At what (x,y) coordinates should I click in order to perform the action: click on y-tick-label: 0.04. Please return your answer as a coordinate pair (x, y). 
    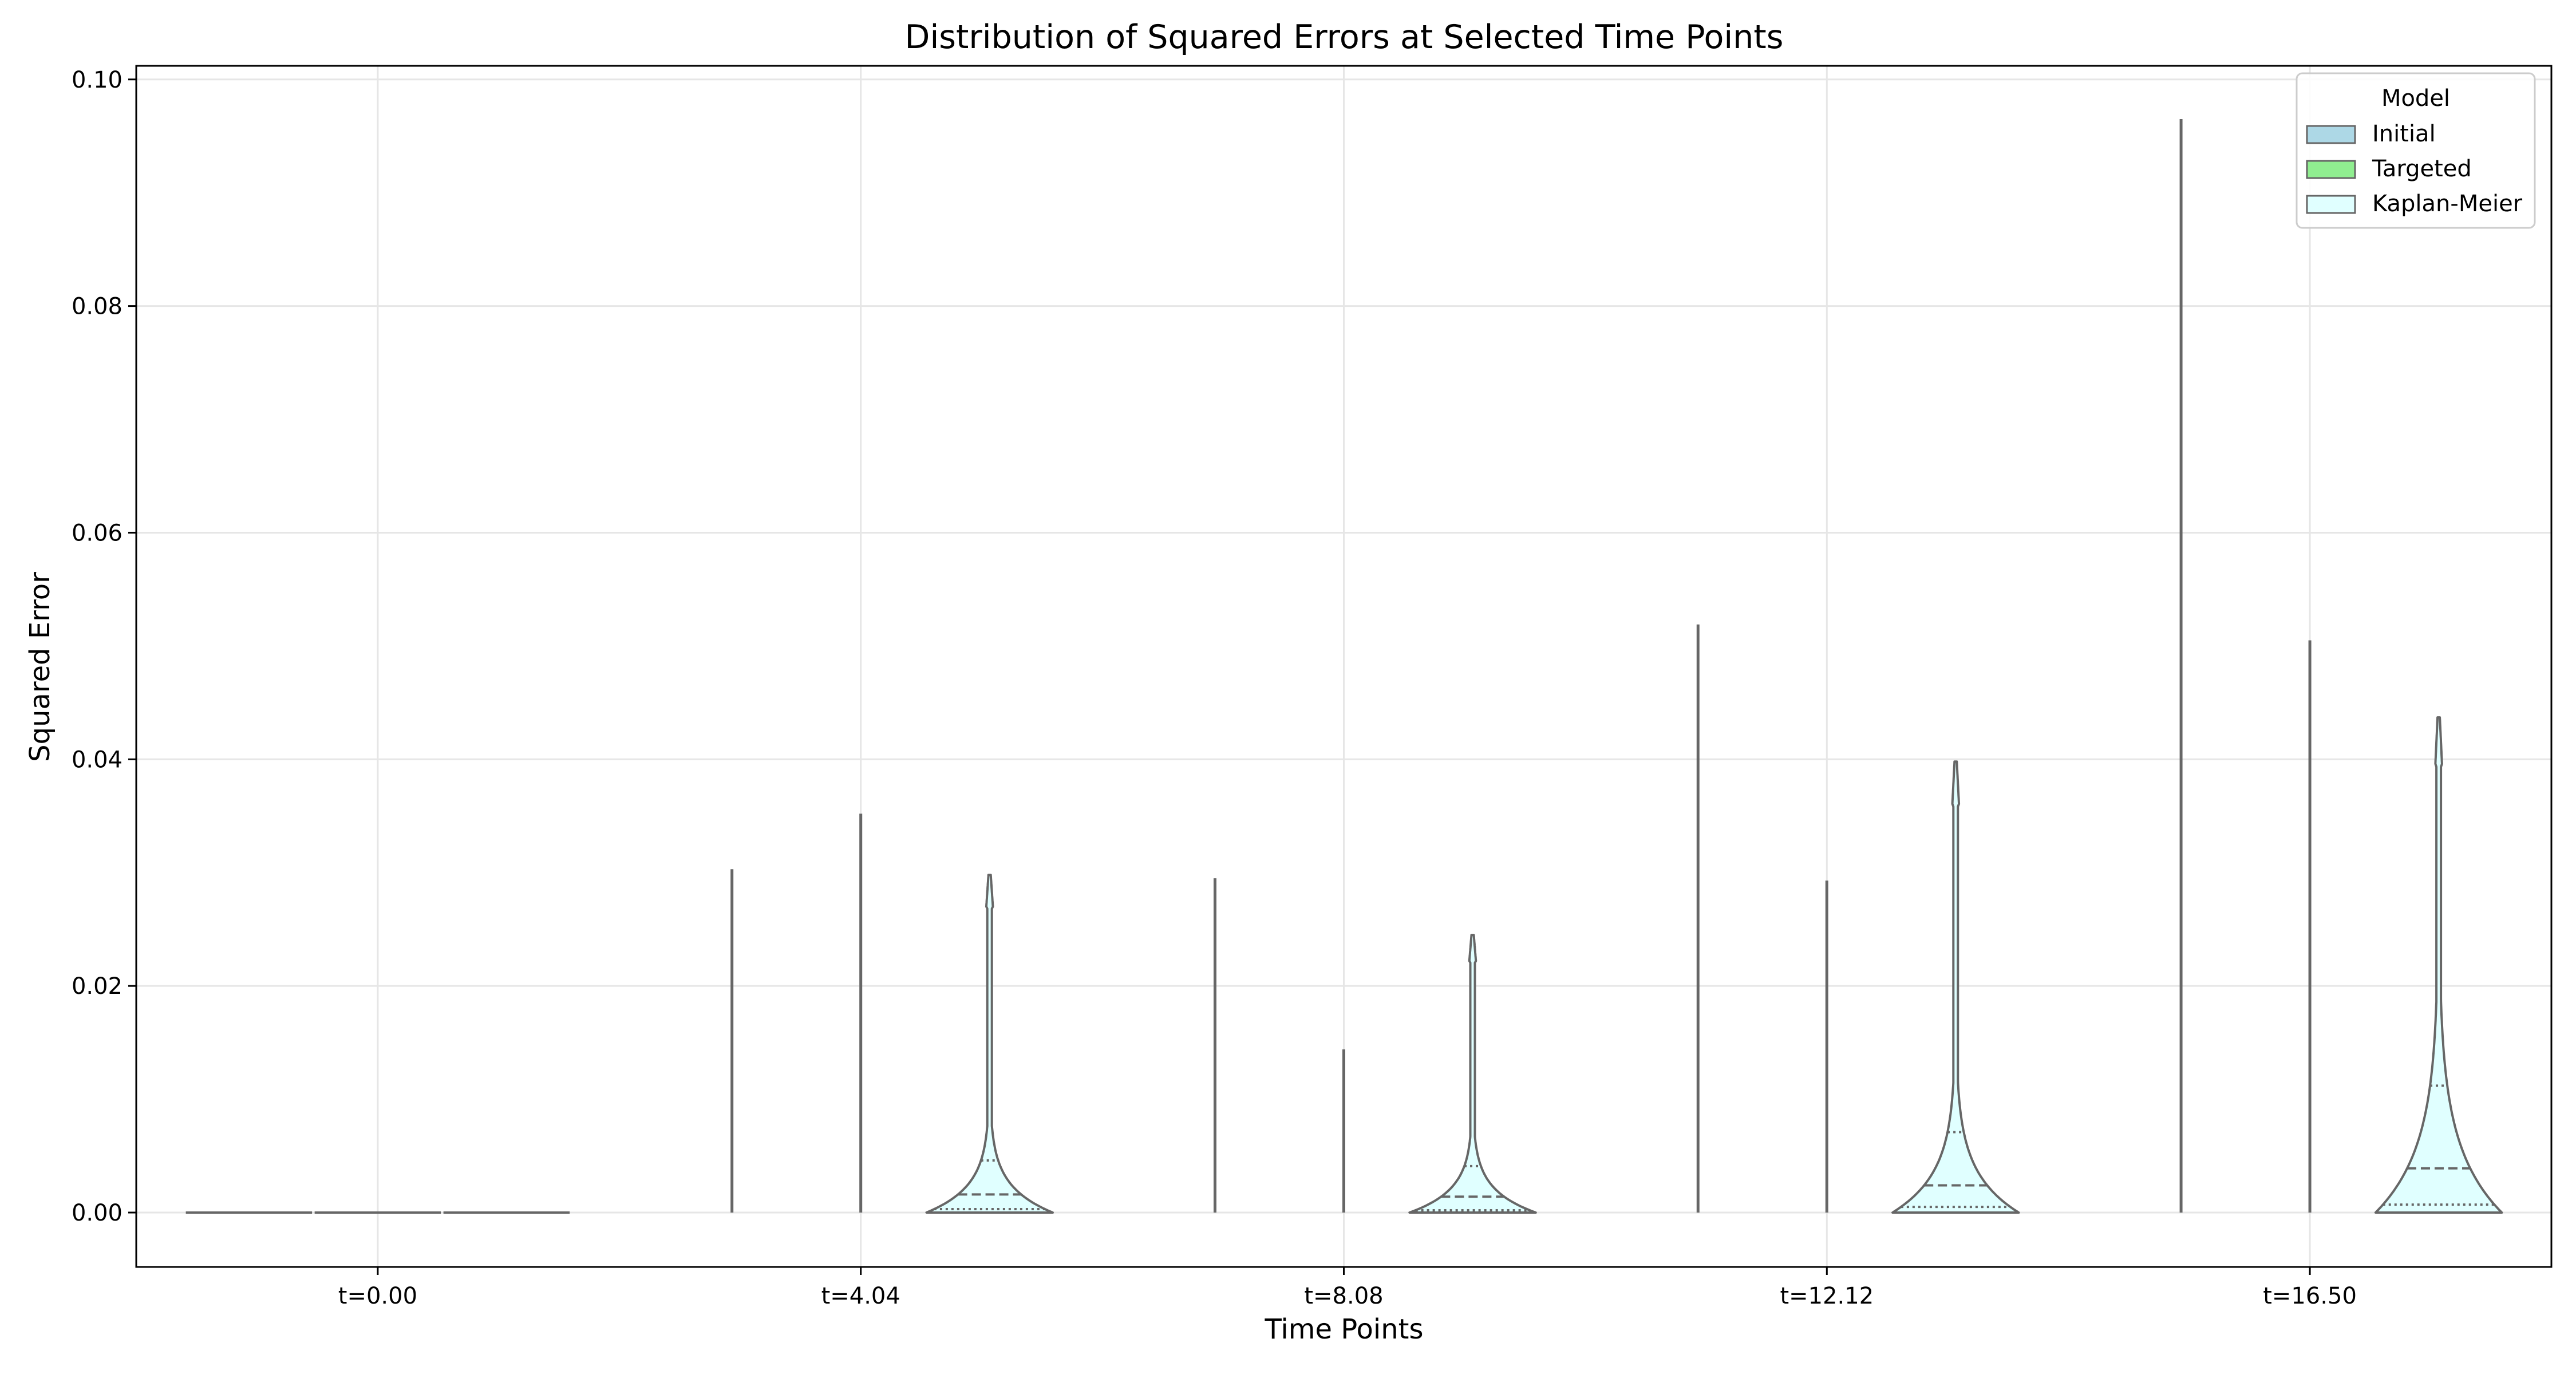
    Looking at the image, I should click on (97, 760).